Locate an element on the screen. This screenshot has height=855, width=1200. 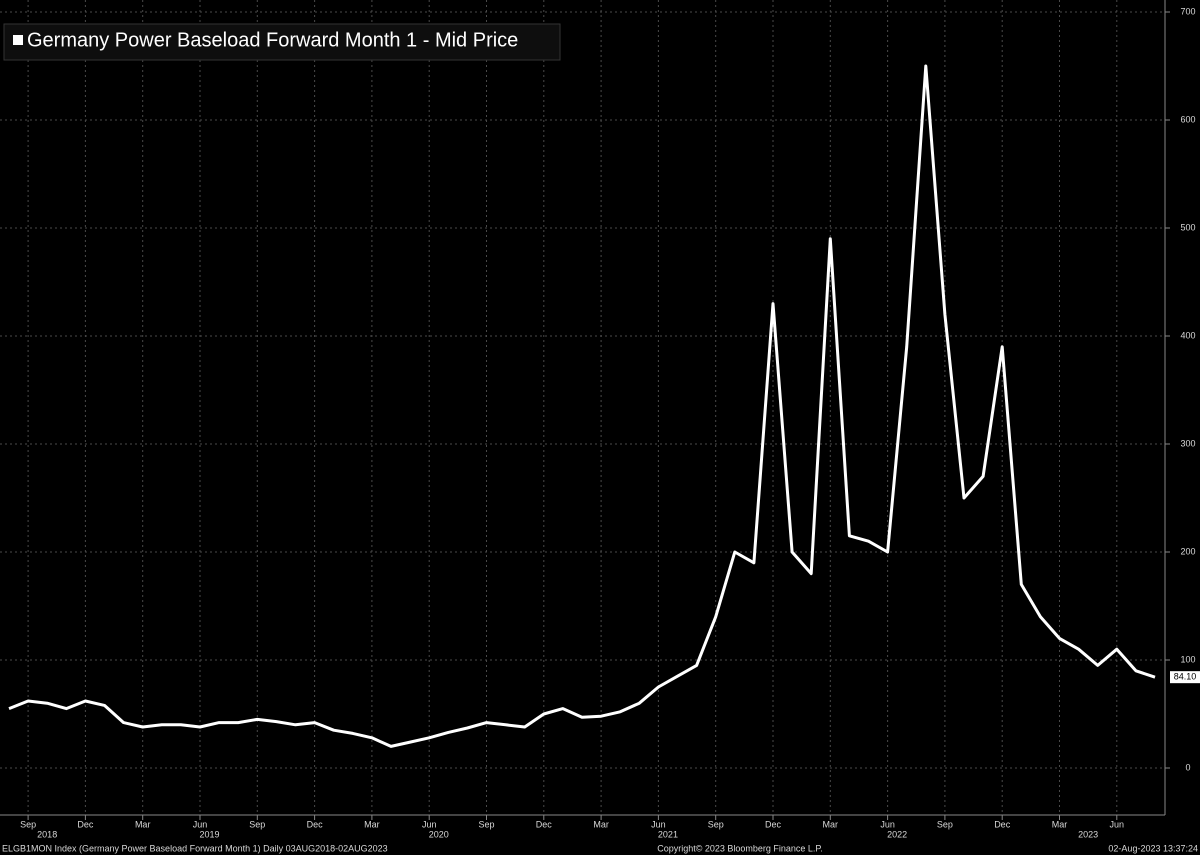
y-tick-label: 700 is located at coordinates (1187, 11).